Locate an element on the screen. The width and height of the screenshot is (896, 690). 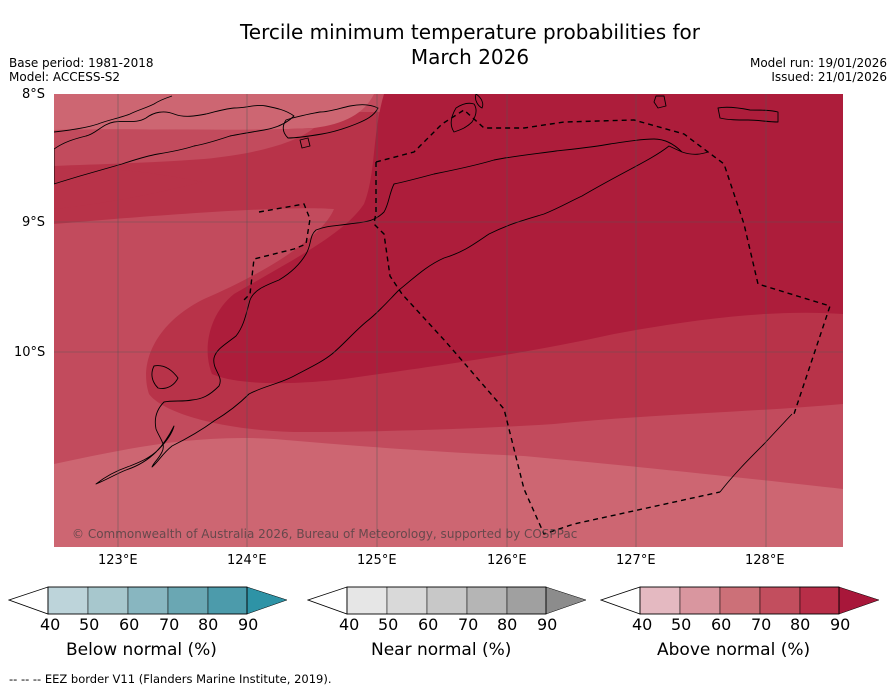
colorbar-below-arrow-left is located at coordinates (28, 600).